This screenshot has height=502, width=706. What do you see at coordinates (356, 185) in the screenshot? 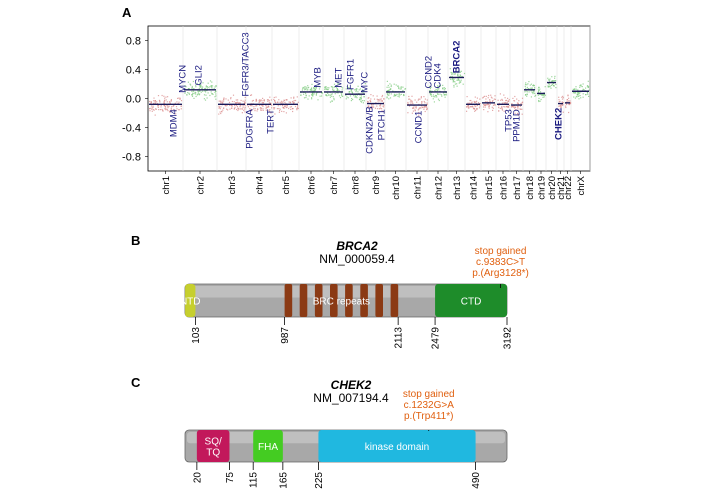
I see `x-tick-label: chr8` at bounding box center [356, 185].